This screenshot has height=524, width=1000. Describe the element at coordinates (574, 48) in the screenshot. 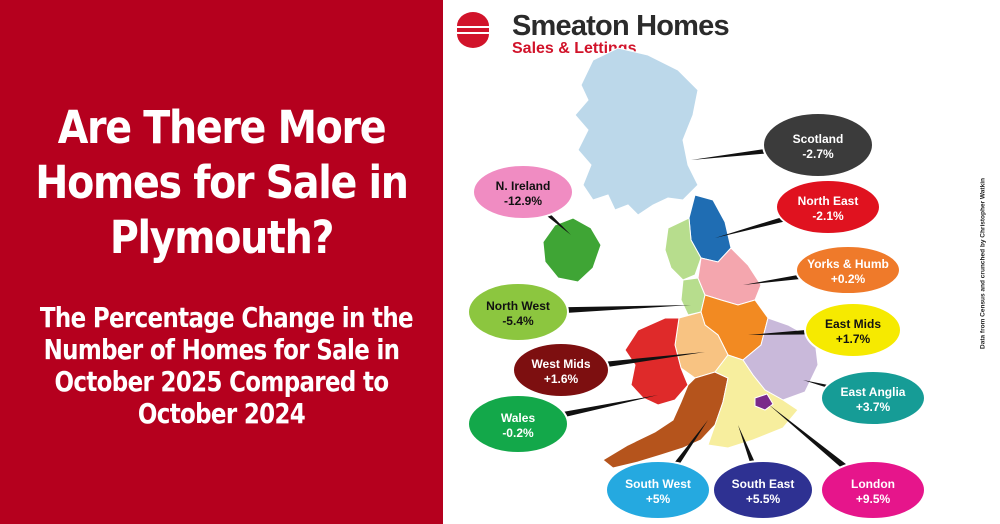

I see `brand-tagline: Sales & Lettings` at that location.